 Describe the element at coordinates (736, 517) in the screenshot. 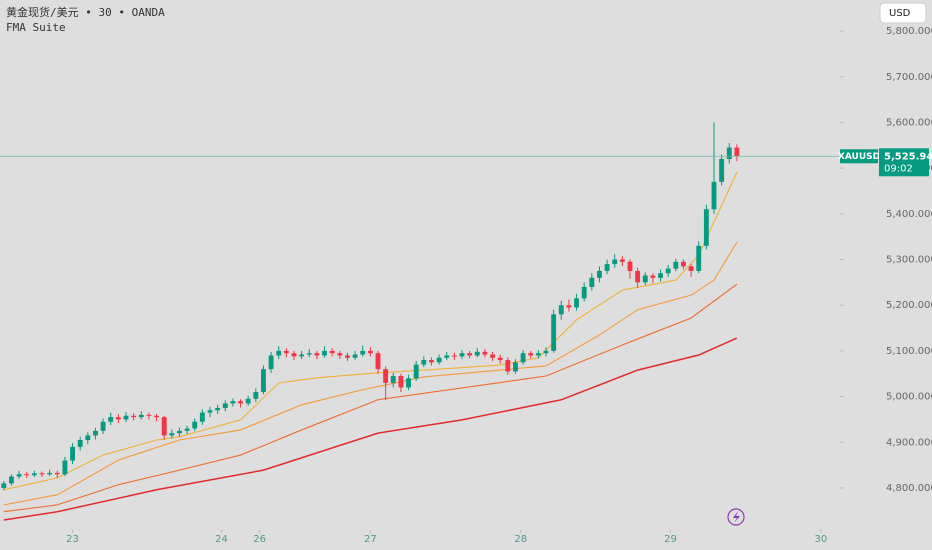

I see `bolt-icon` at that location.